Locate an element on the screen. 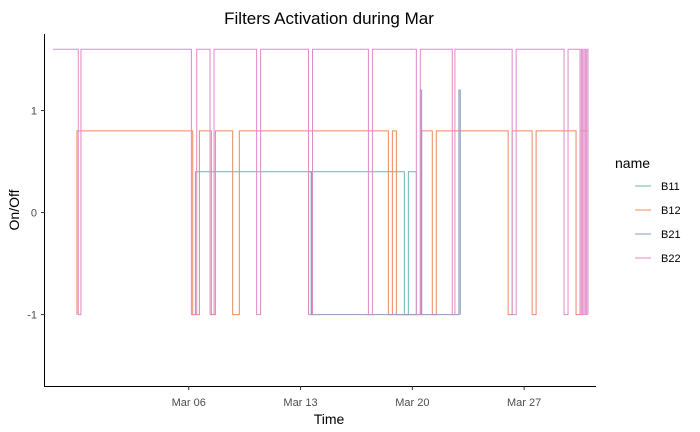 This screenshot has height=432, width=700. legend-title: name is located at coordinates (632, 163).